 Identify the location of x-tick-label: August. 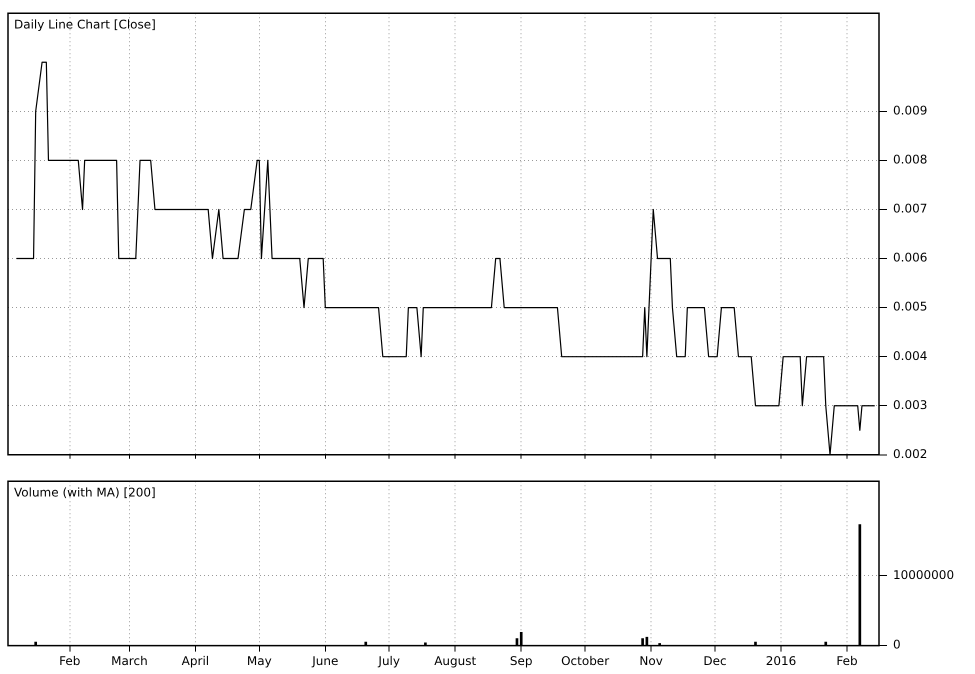
(455, 661).